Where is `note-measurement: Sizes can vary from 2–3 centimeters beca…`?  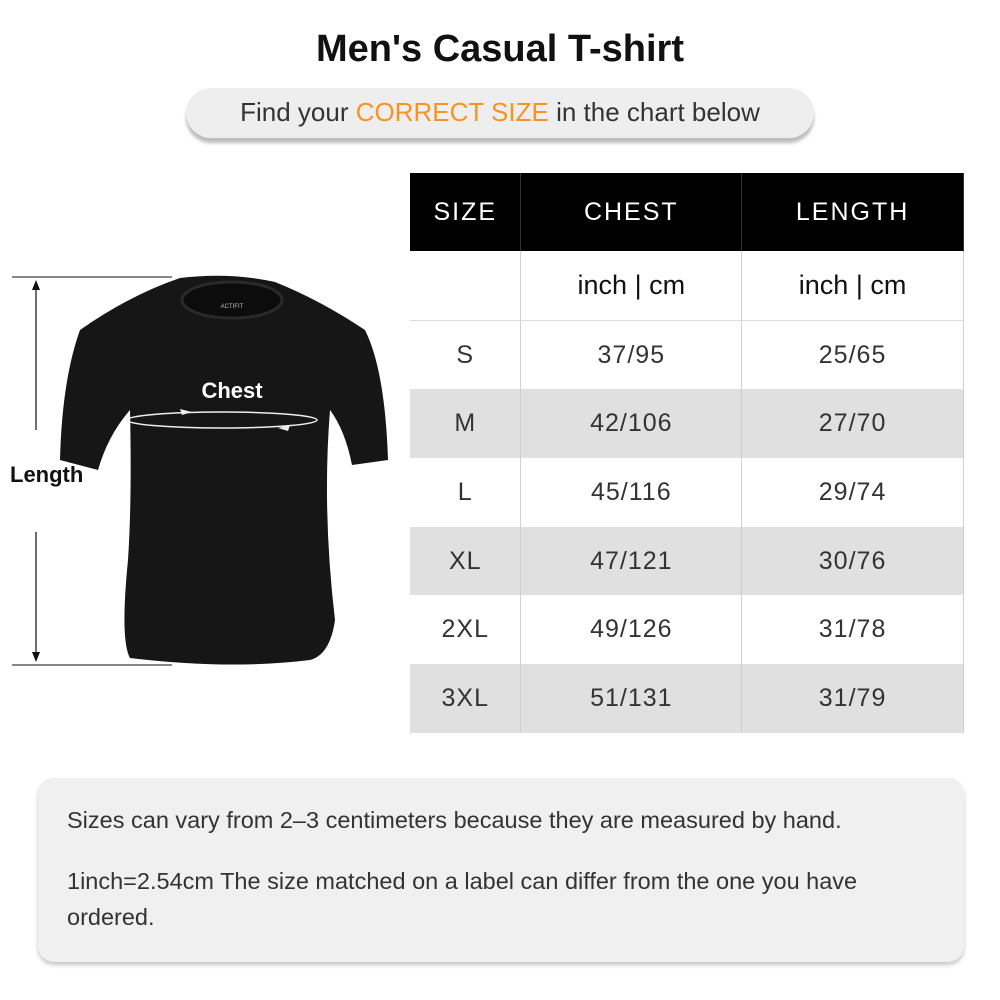 note-measurement: Sizes can vary from 2–3 centimeters beca… is located at coordinates (454, 820).